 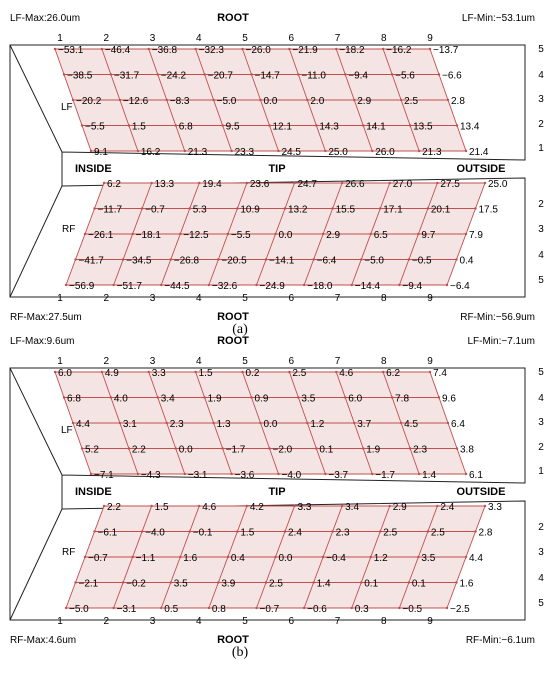 I want to click on rf-value: 4.4, so click(x=476, y=558).